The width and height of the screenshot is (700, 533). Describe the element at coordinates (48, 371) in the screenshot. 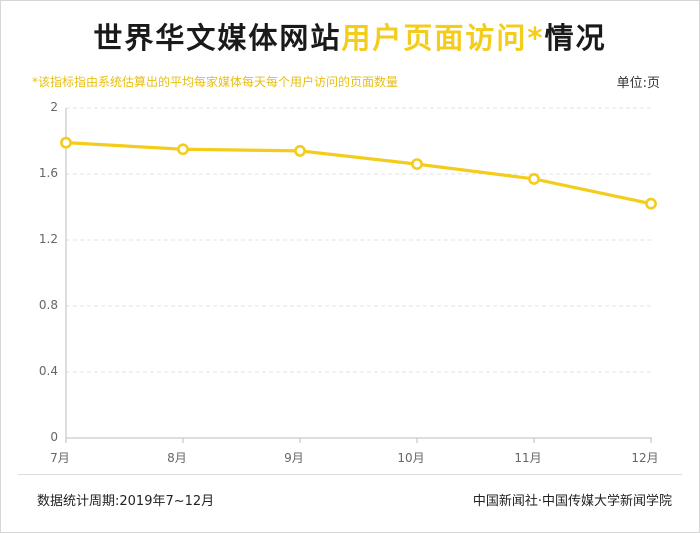

I see `y-tick-label: 0.4` at that location.